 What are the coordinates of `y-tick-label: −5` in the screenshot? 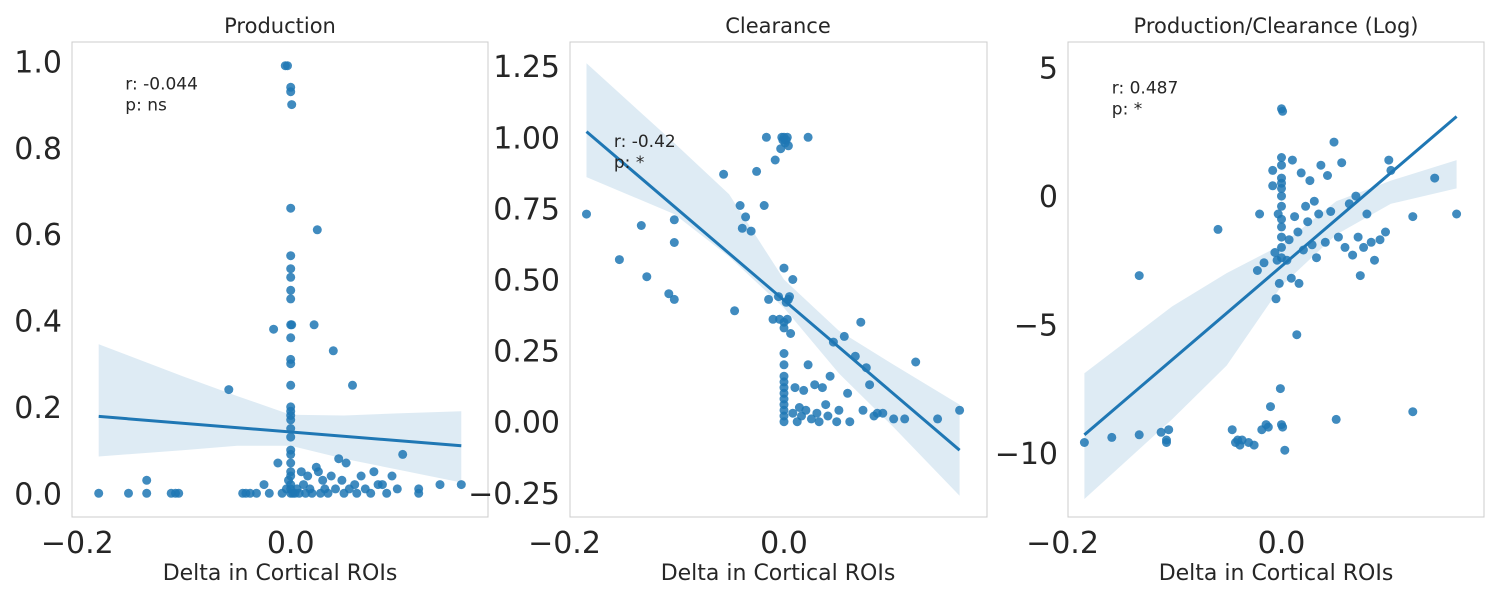 It's located at (1036, 325).